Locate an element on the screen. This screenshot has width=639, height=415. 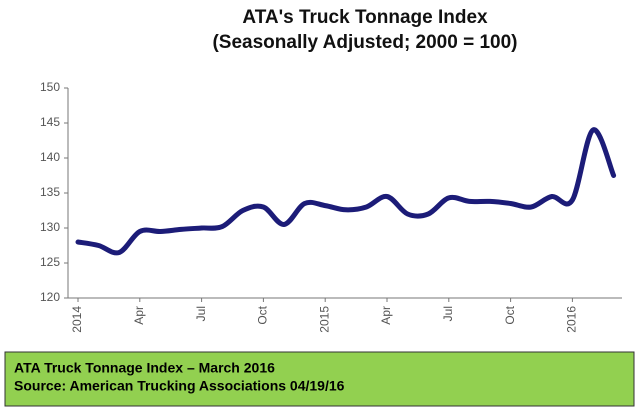
y-tick-label: 125 is located at coordinates (50, 262).